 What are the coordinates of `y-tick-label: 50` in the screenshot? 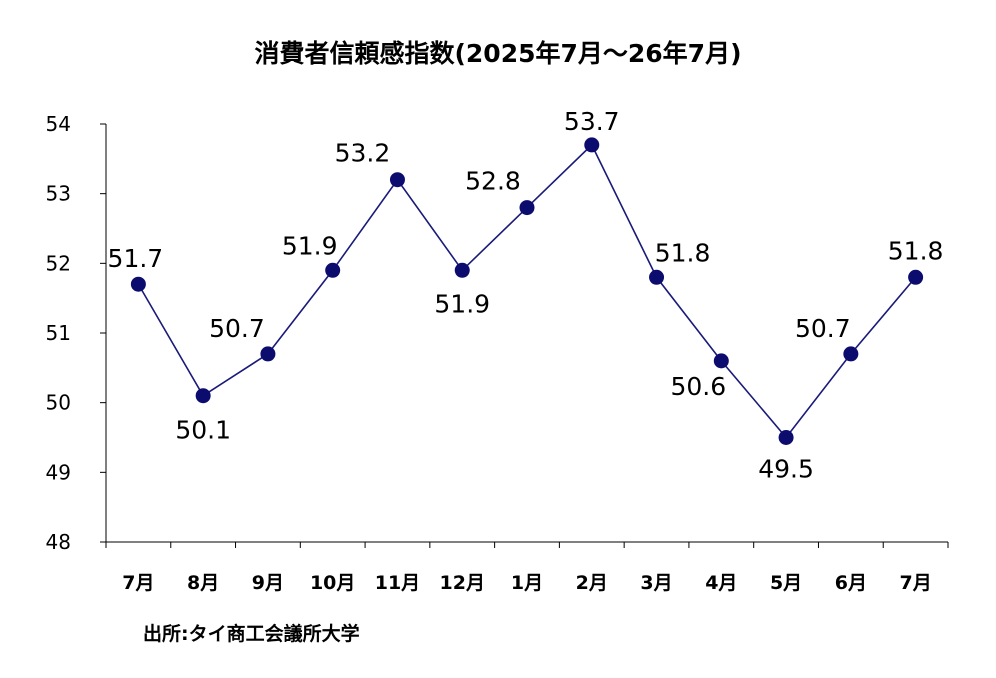 It's located at (58, 403).